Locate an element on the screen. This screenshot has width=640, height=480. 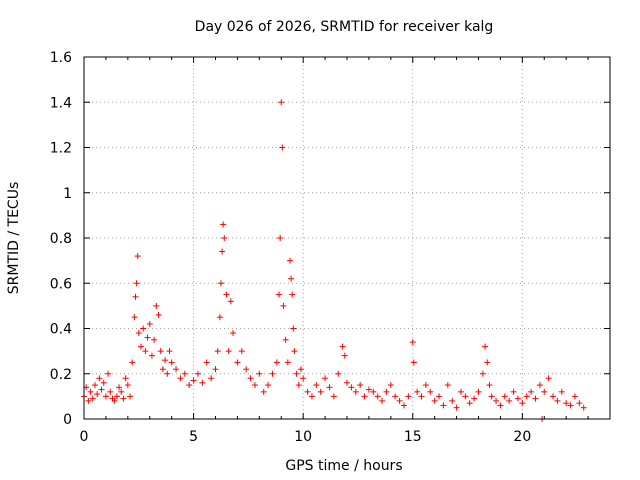
y-tick-label: 0.6 is located at coordinates (61, 284).